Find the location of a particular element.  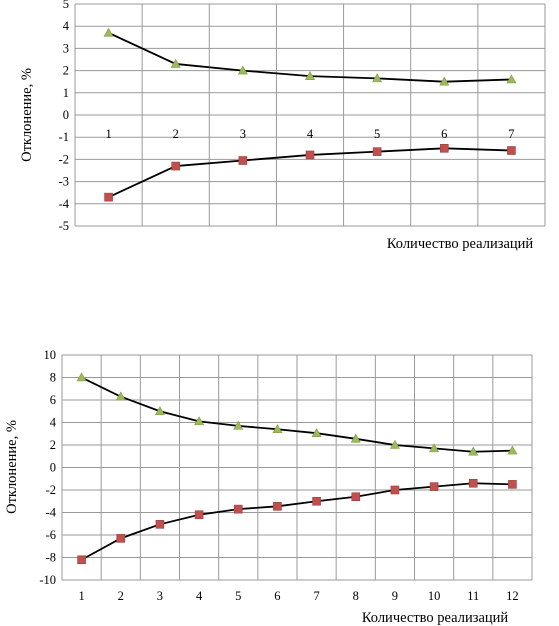

x-tick-label: 8 is located at coordinates (356, 596).